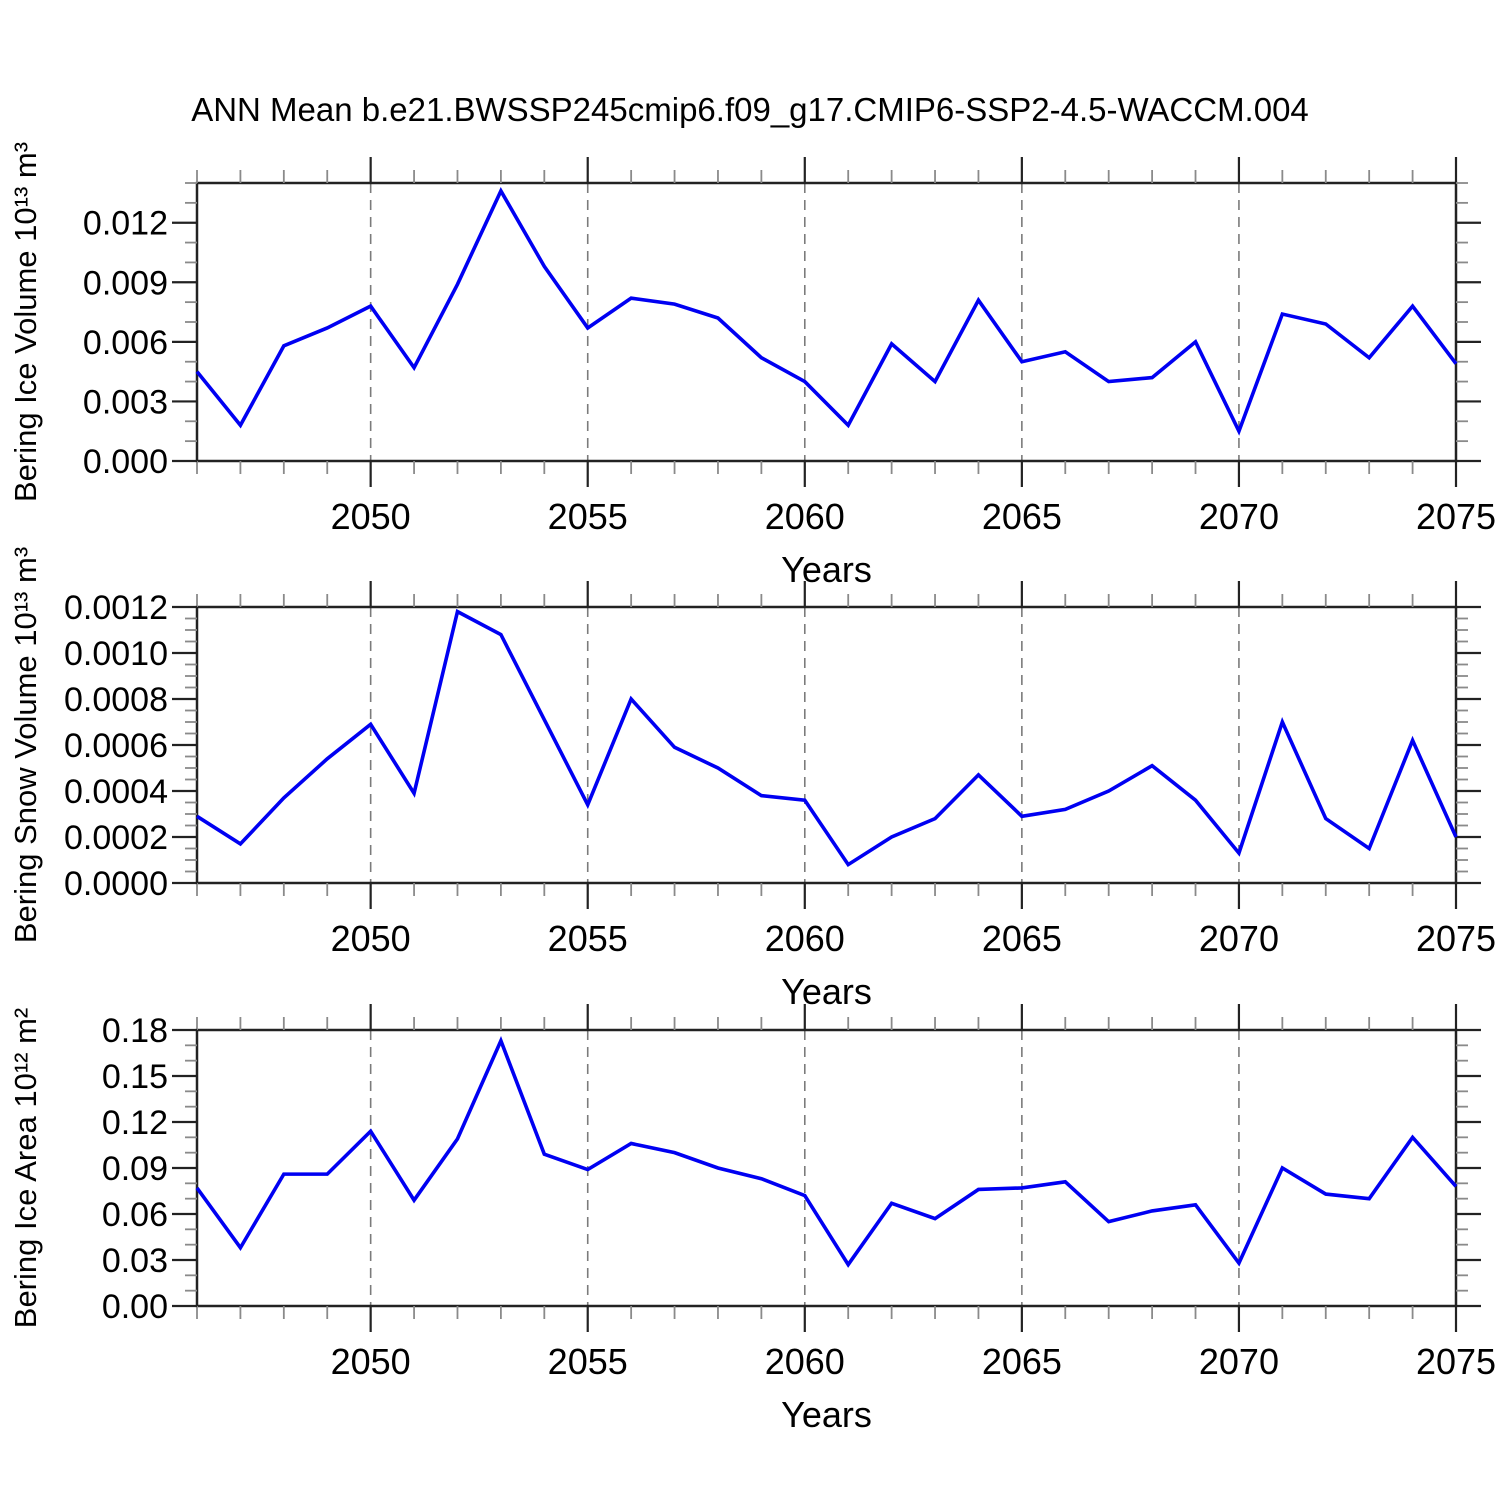  Describe the element at coordinates (116, 608) in the screenshot. I see `y-tick-label: 0.0012` at that location.